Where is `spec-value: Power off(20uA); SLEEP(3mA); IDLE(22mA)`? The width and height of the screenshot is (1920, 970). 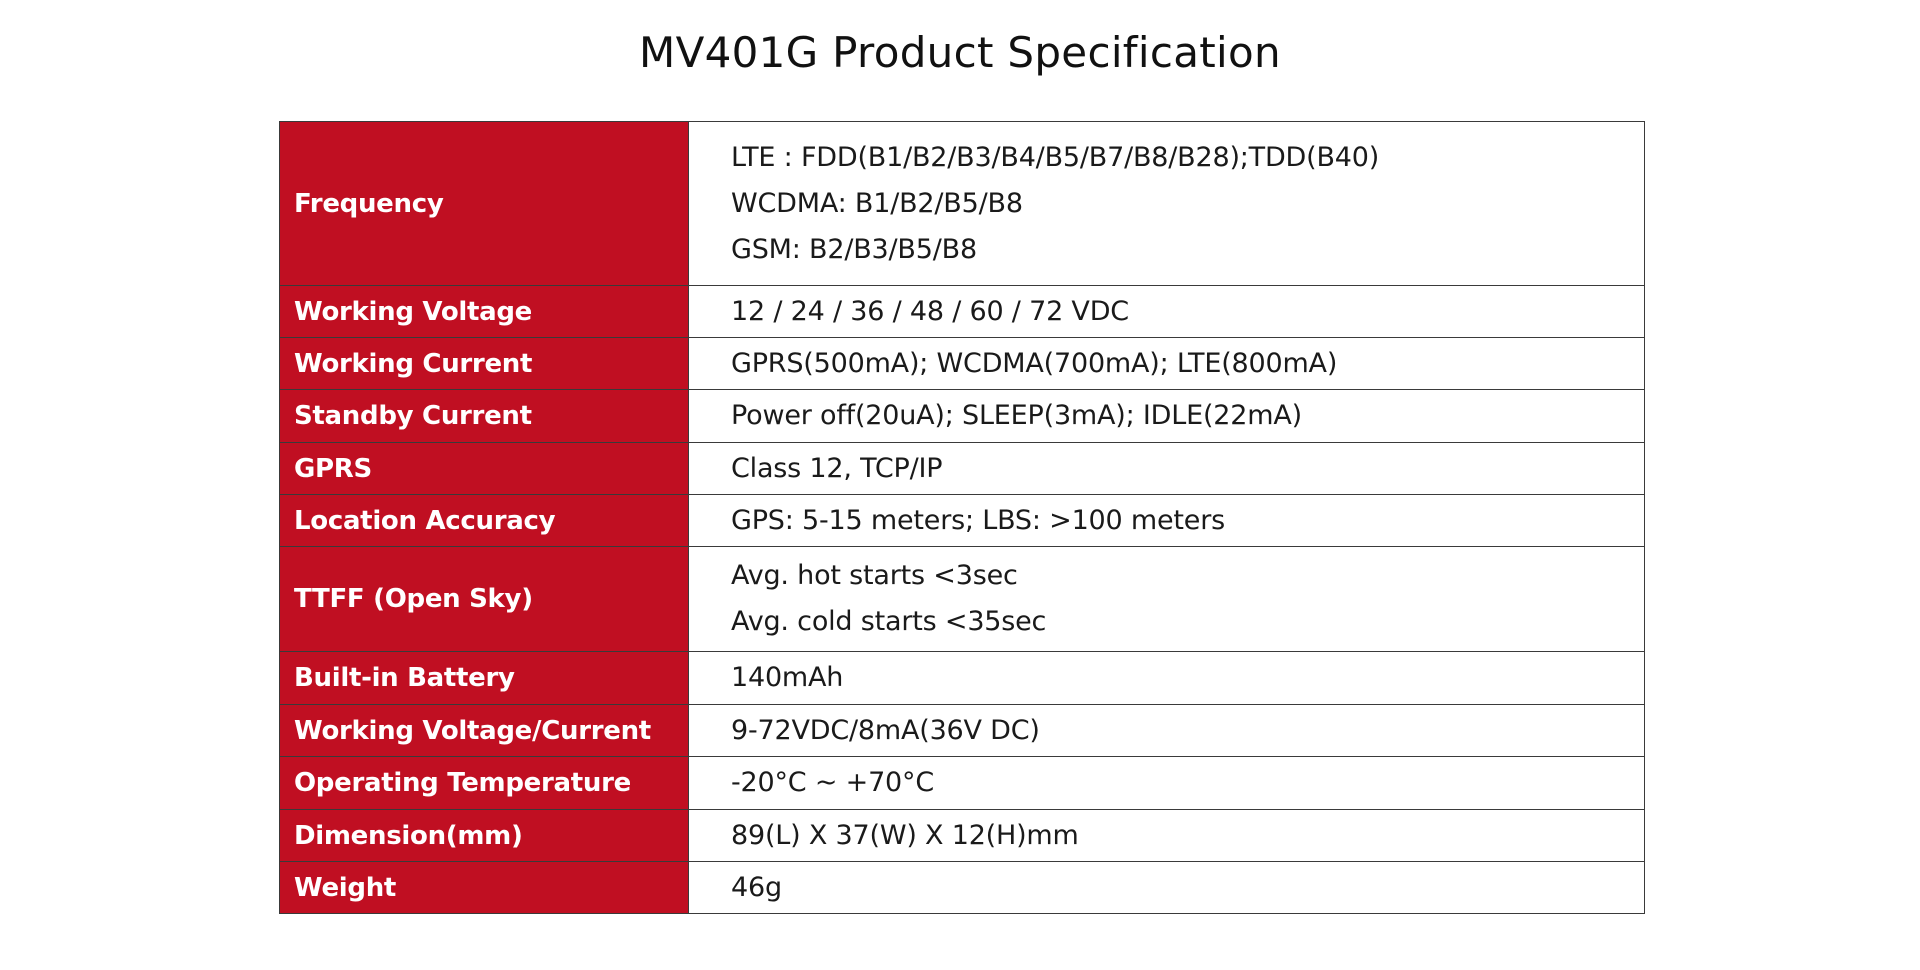 spec-value: Power off(20uA); SLEEP(3mA); IDLE(22mA) is located at coordinates (1166, 416).